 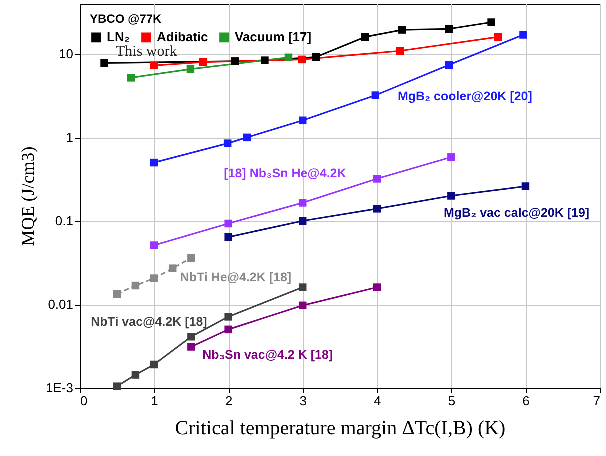 I want to click on series-label: MgB₂ vac calc@20K [19], so click(x=517, y=213).